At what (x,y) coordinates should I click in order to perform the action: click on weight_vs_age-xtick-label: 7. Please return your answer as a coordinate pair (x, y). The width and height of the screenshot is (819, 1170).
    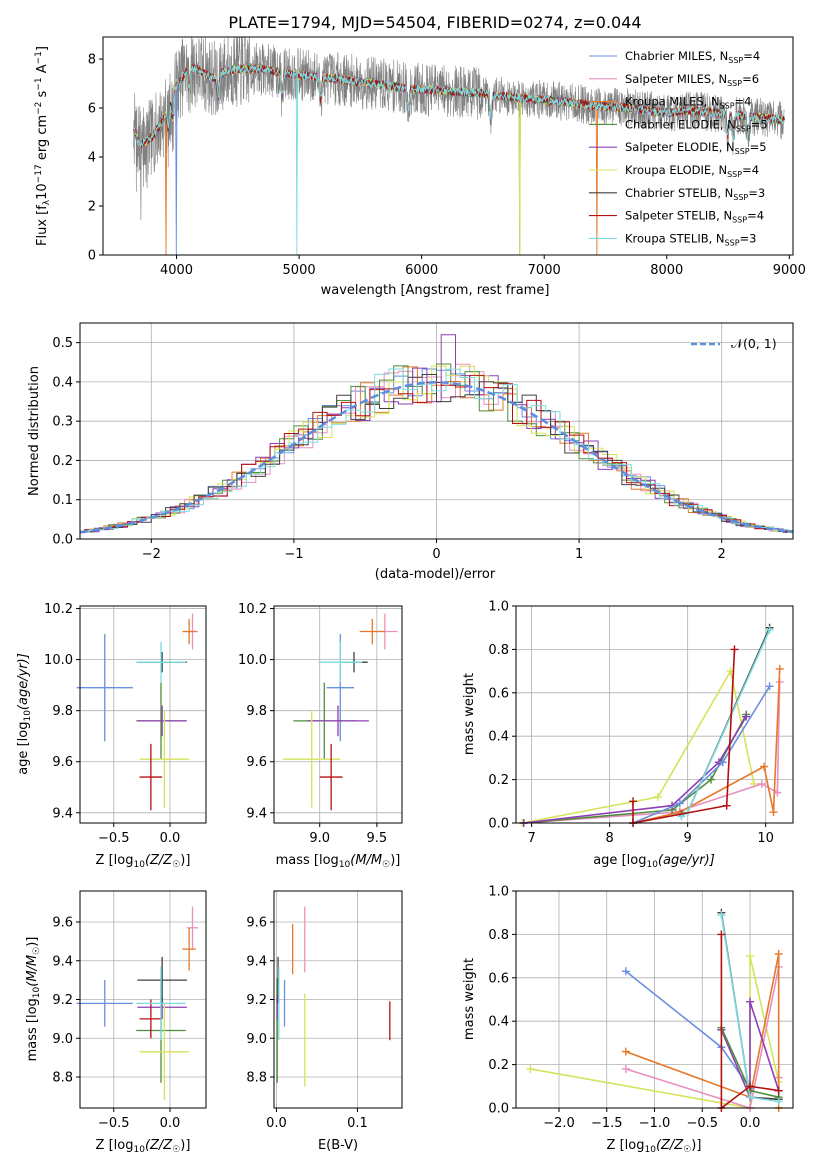
    Looking at the image, I should click on (531, 838).